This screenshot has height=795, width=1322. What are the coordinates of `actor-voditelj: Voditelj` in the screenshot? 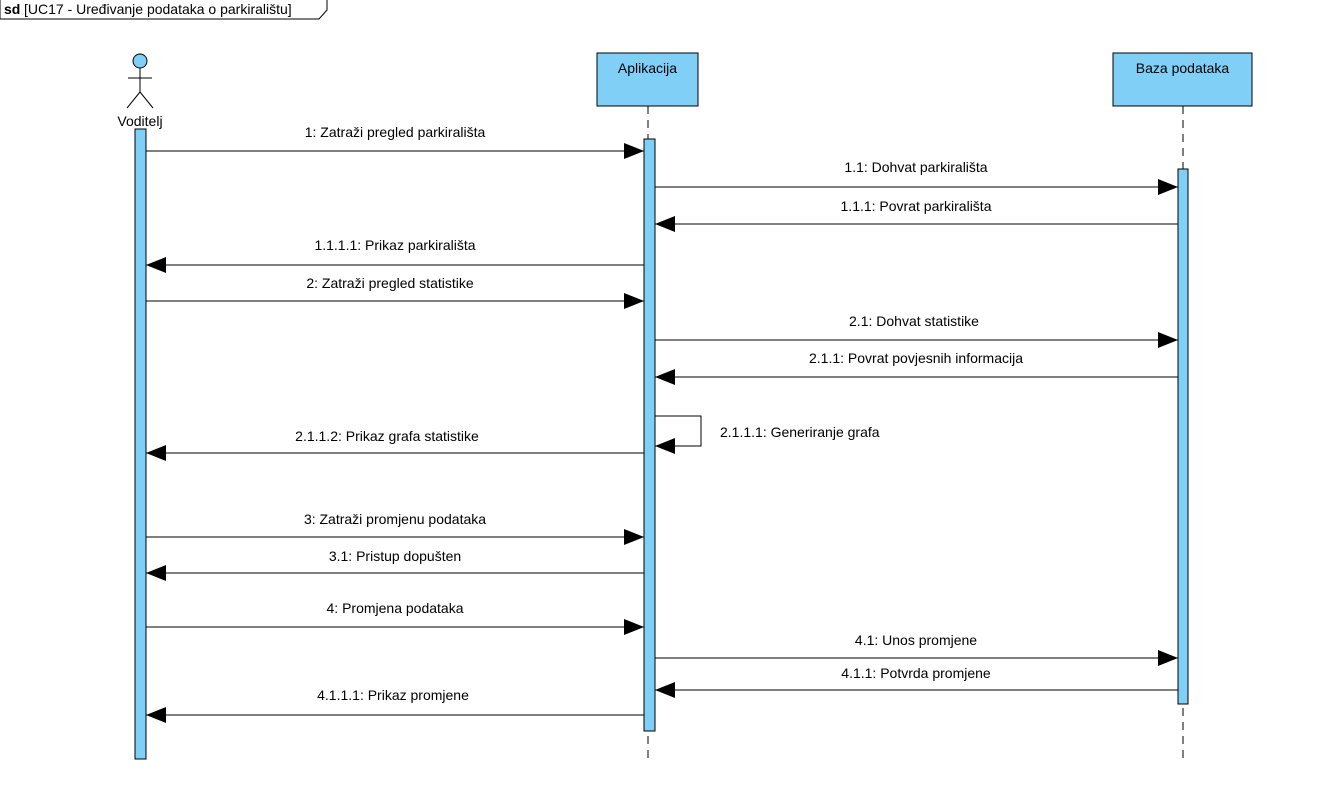 It's located at (140, 91).